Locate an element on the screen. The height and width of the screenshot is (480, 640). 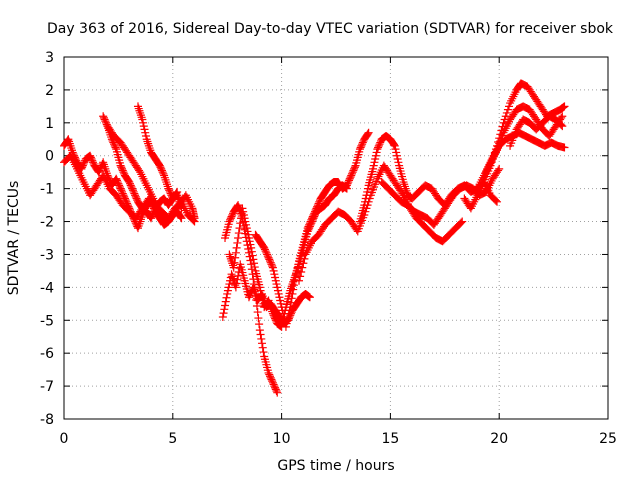
series-track-i is located at coordinates (312, 229).